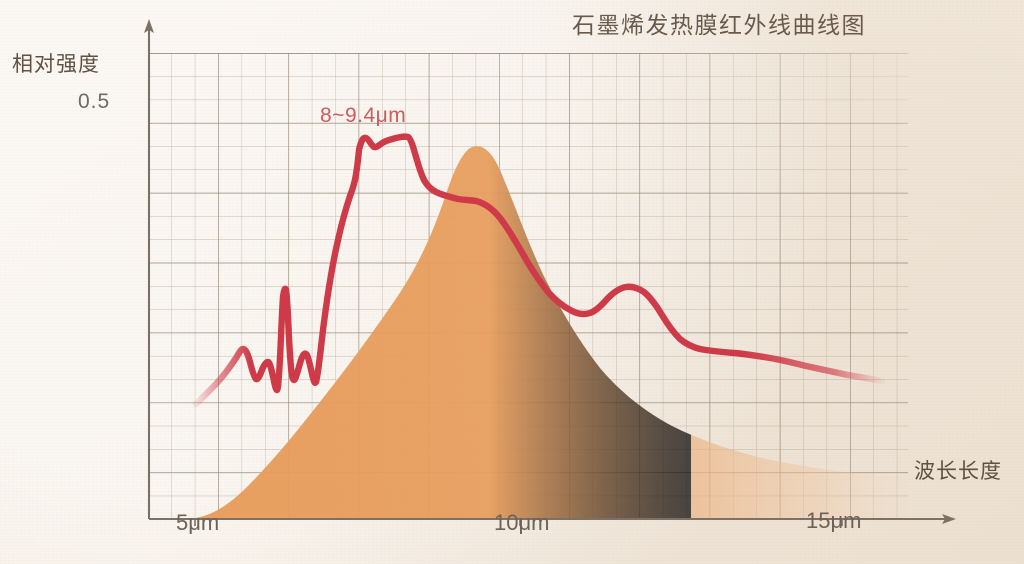  Describe the element at coordinates (958, 471) in the screenshot. I see `x-axis-label: 波长长度` at that location.